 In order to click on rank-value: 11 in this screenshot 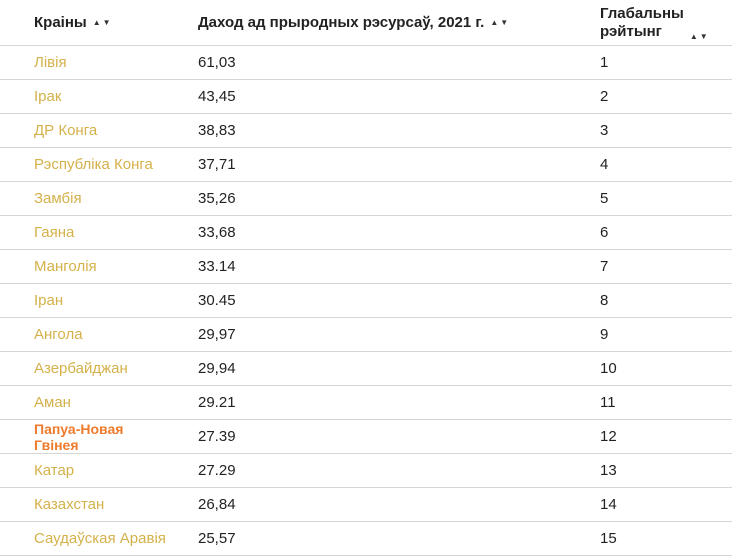, I will do `click(650, 402)`.